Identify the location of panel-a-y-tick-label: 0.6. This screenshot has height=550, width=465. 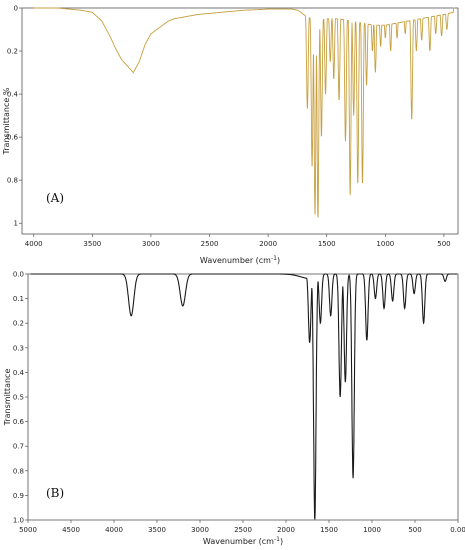
(13, 138).